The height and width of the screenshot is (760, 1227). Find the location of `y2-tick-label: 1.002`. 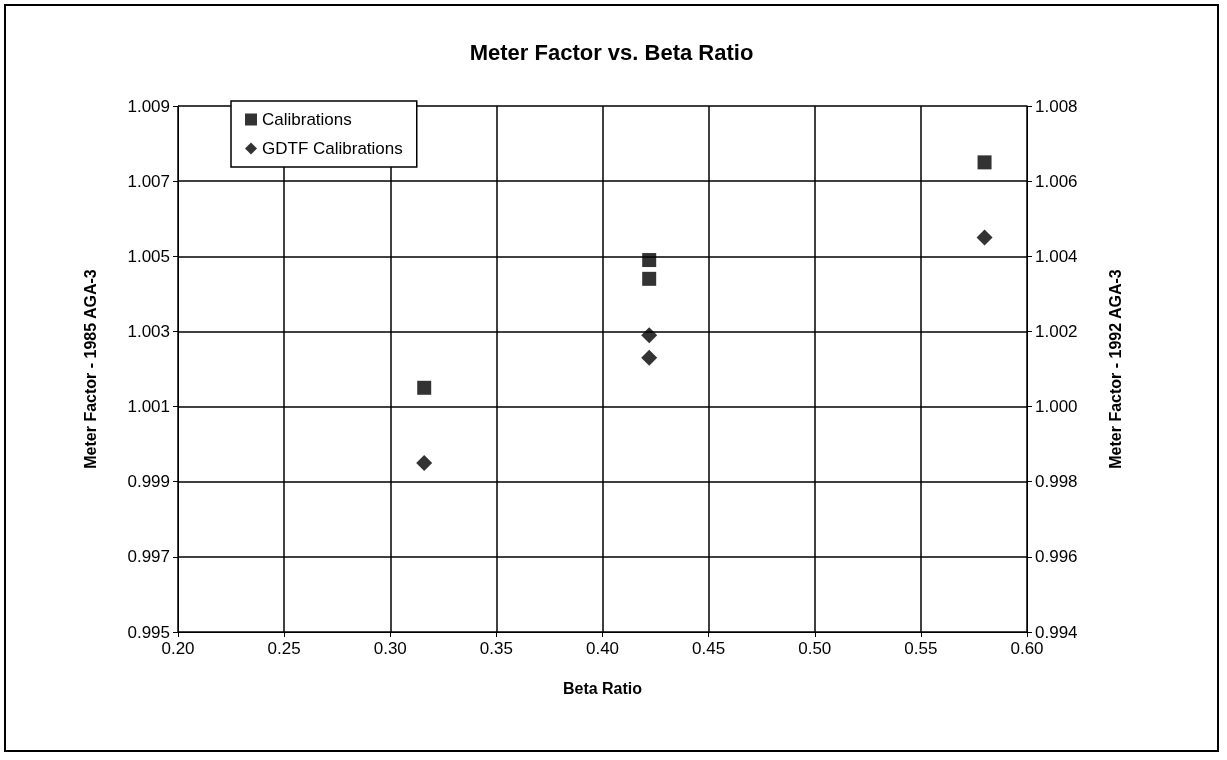

y2-tick-label: 1.002 is located at coordinates (1056, 331).